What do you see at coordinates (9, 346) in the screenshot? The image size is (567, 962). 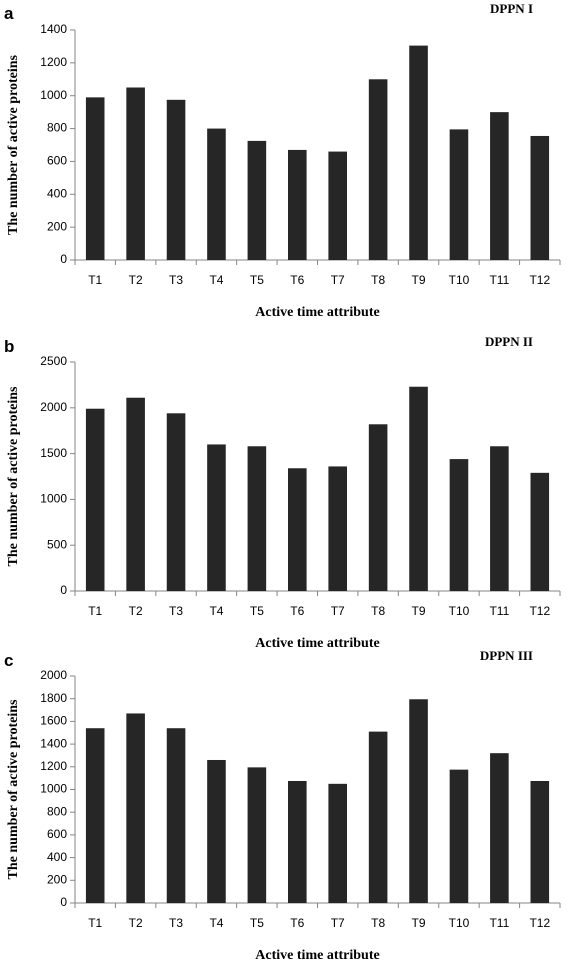 I see `panel-letter: b` at bounding box center [9, 346].